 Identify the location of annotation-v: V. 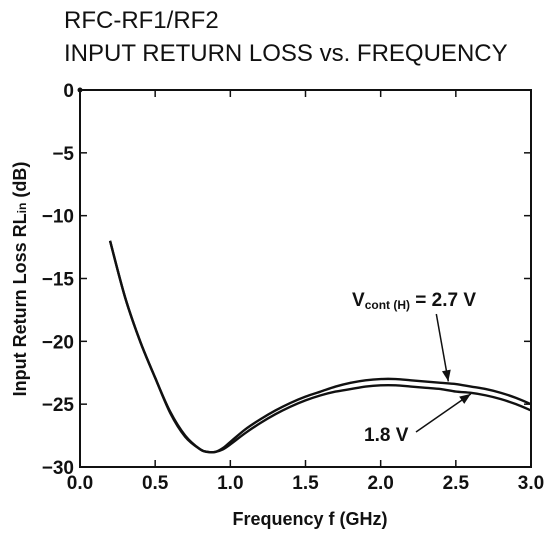
(358, 300).